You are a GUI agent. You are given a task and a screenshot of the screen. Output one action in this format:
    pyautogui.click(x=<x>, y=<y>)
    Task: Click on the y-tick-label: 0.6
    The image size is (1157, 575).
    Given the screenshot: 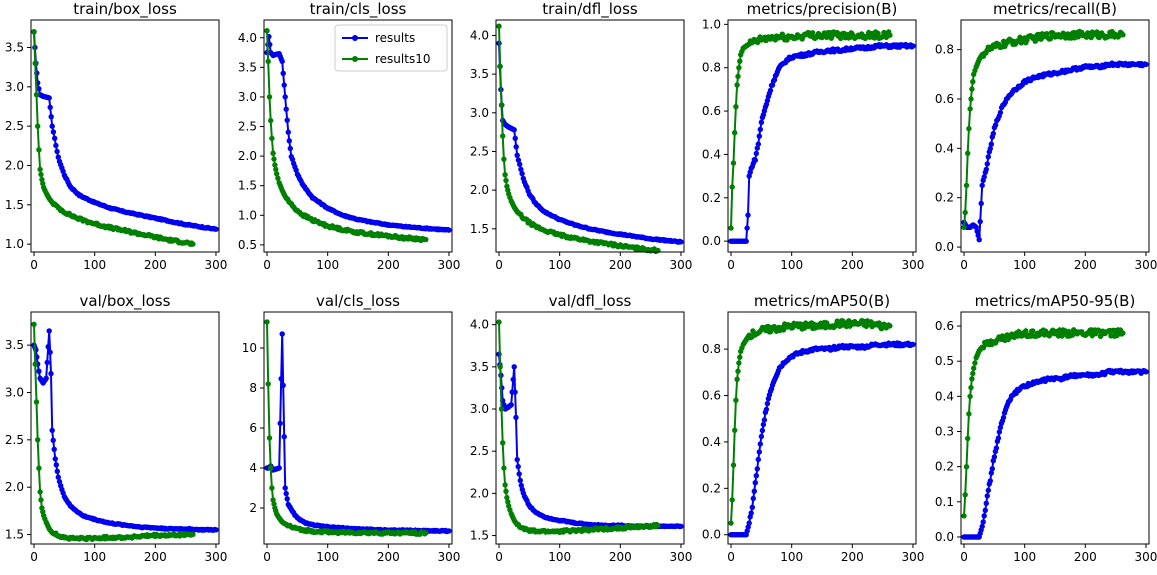 What is the action you would take?
    pyautogui.click(x=711, y=396)
    